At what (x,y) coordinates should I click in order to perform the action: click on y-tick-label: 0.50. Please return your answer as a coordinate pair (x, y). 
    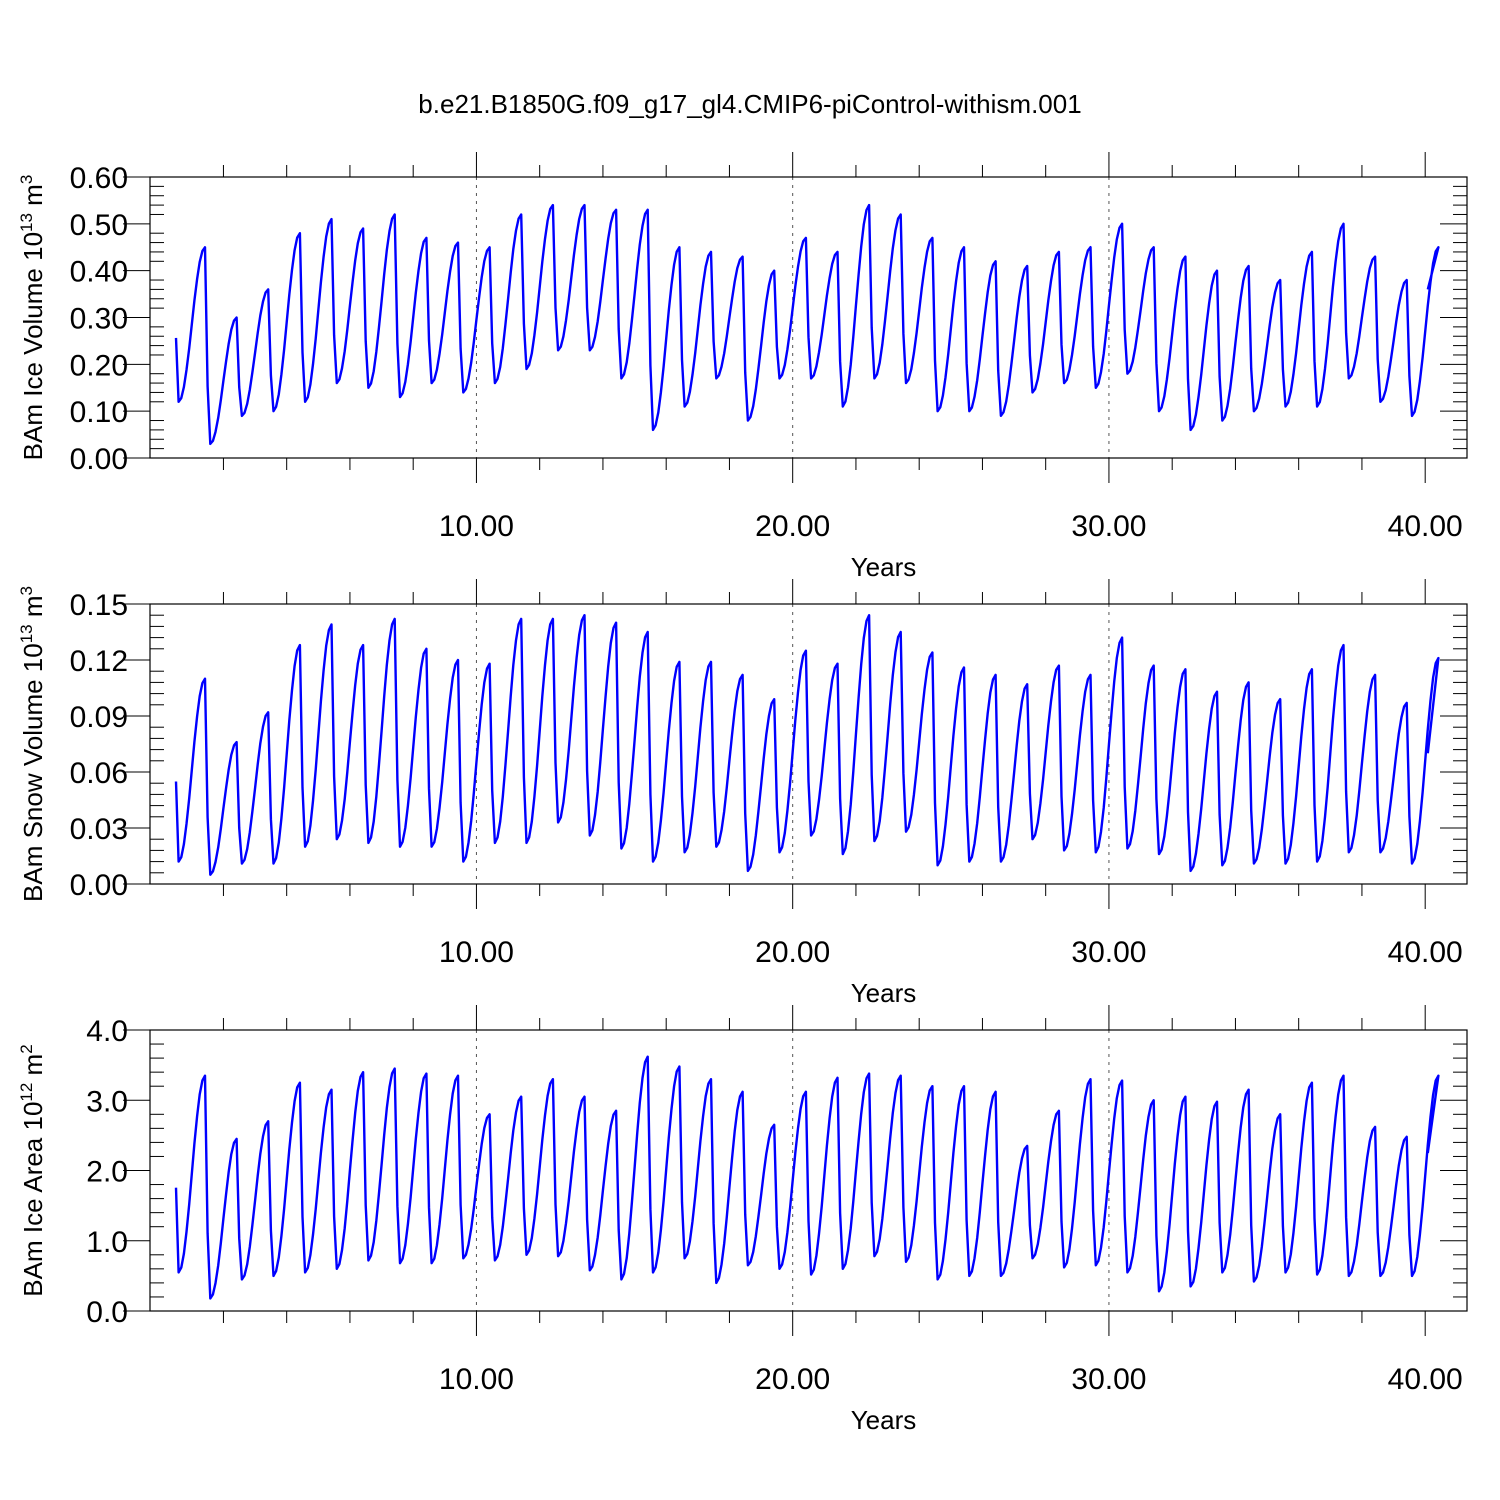
    Looking at the image, I should click on (99, 225).